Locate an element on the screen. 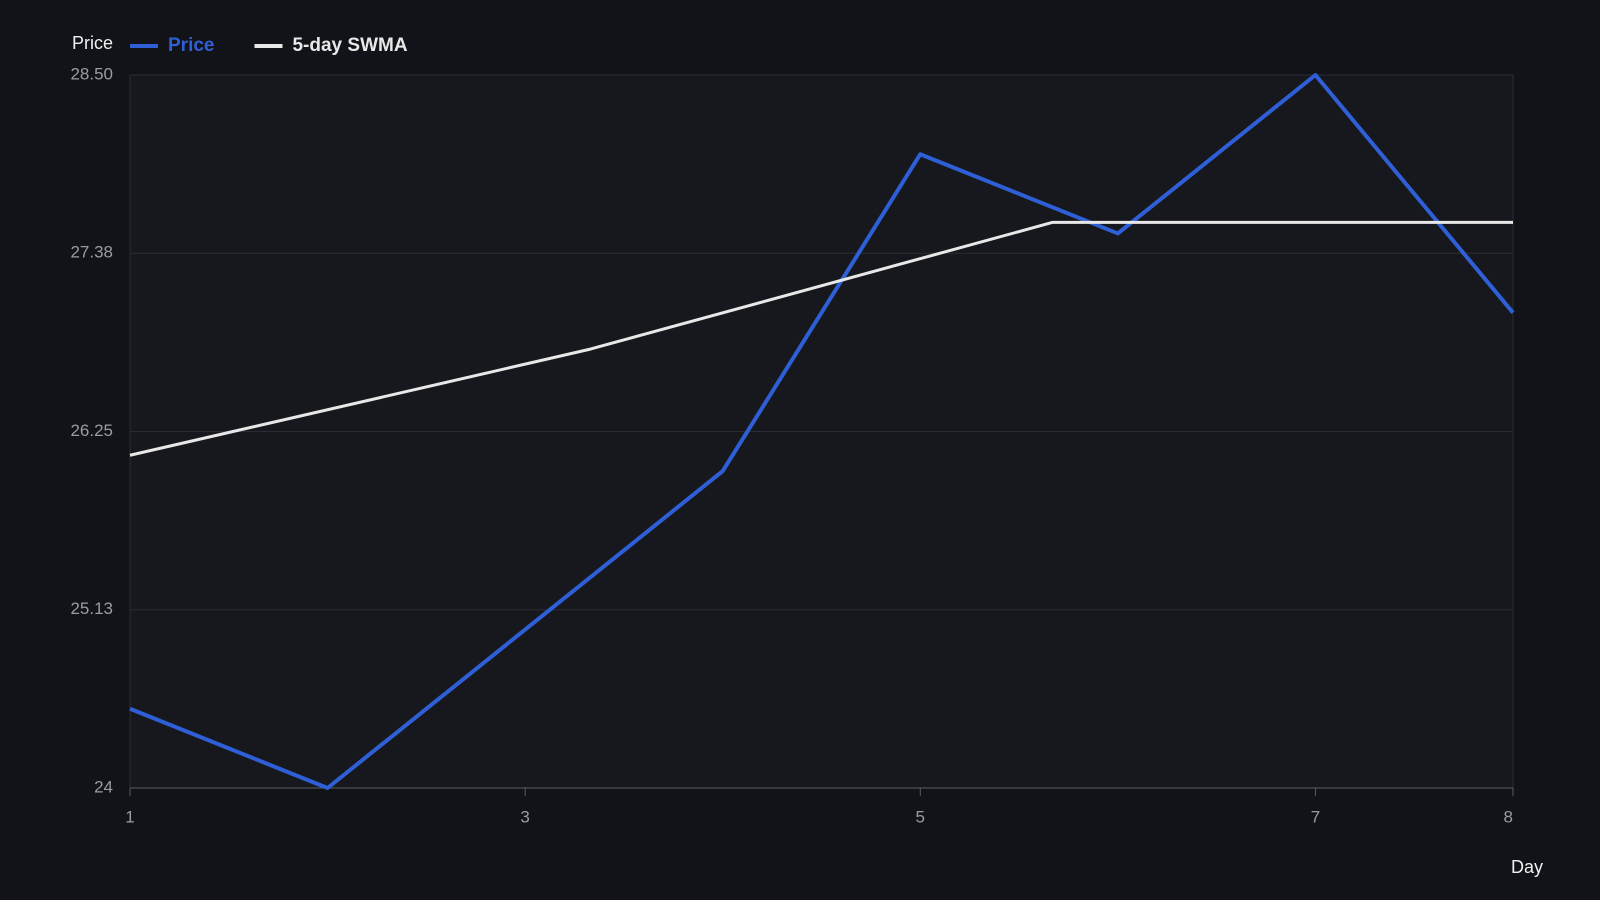 This screenshot has width=1600, height=900. y-tick-label: 24 is located at coordinates (103, 786).